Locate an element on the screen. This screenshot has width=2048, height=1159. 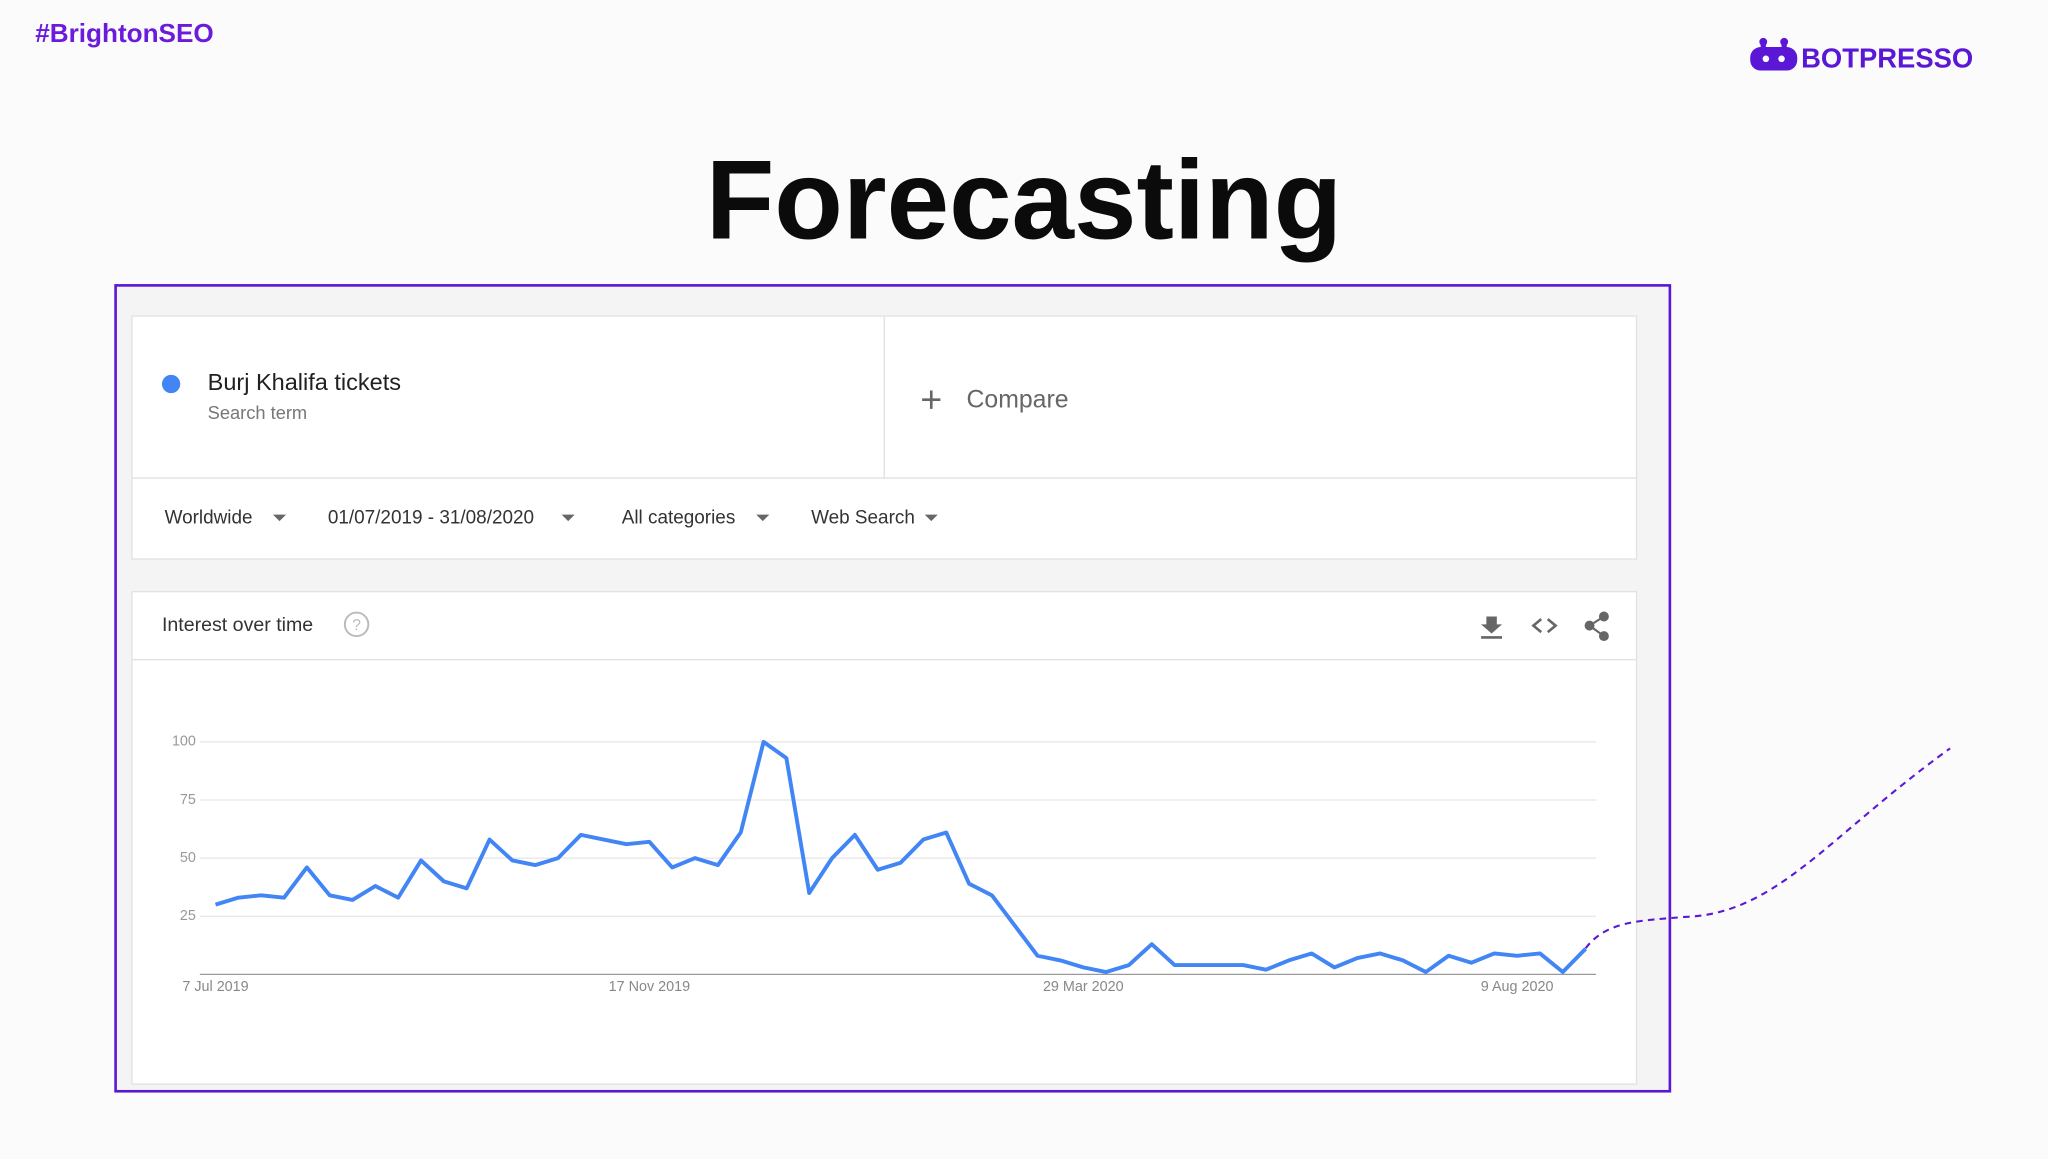
y-tick-label: 25 is located at coordinates (188, 916).